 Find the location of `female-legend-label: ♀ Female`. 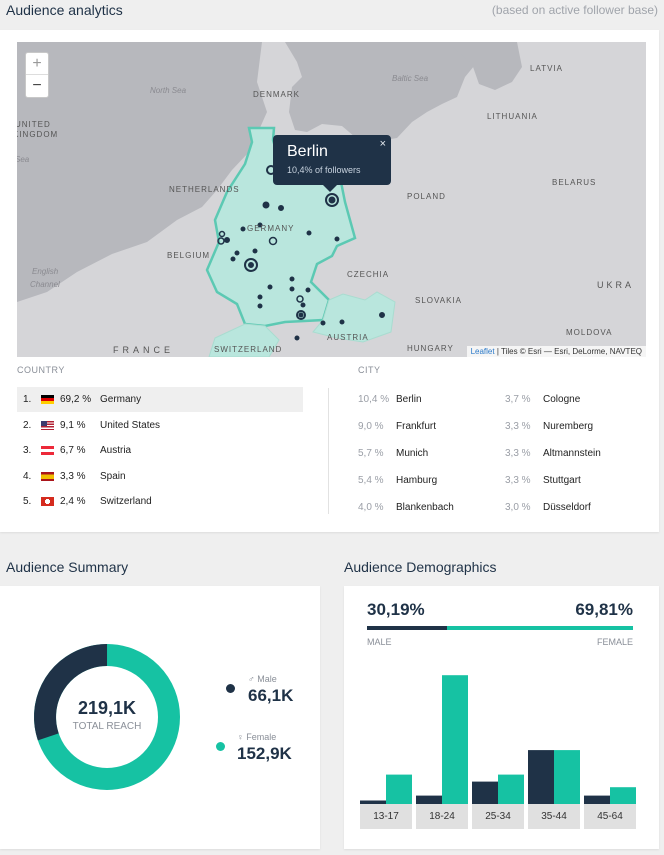

female-legend-label: ♀ Female is located at coordinates (257, 737).